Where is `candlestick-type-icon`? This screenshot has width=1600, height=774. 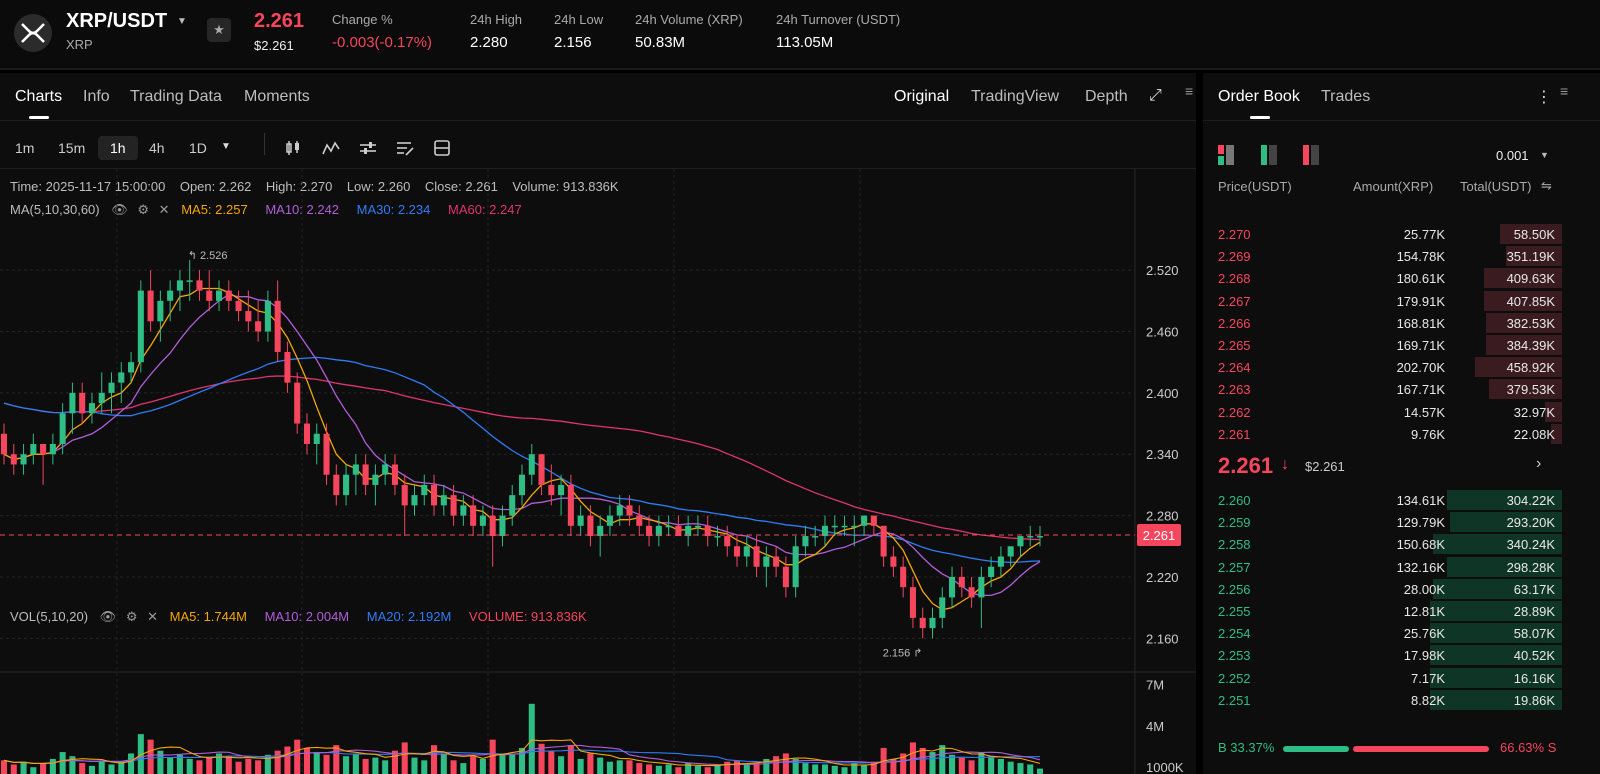 candlestick-type-icon is located at coordinates (293, 148).